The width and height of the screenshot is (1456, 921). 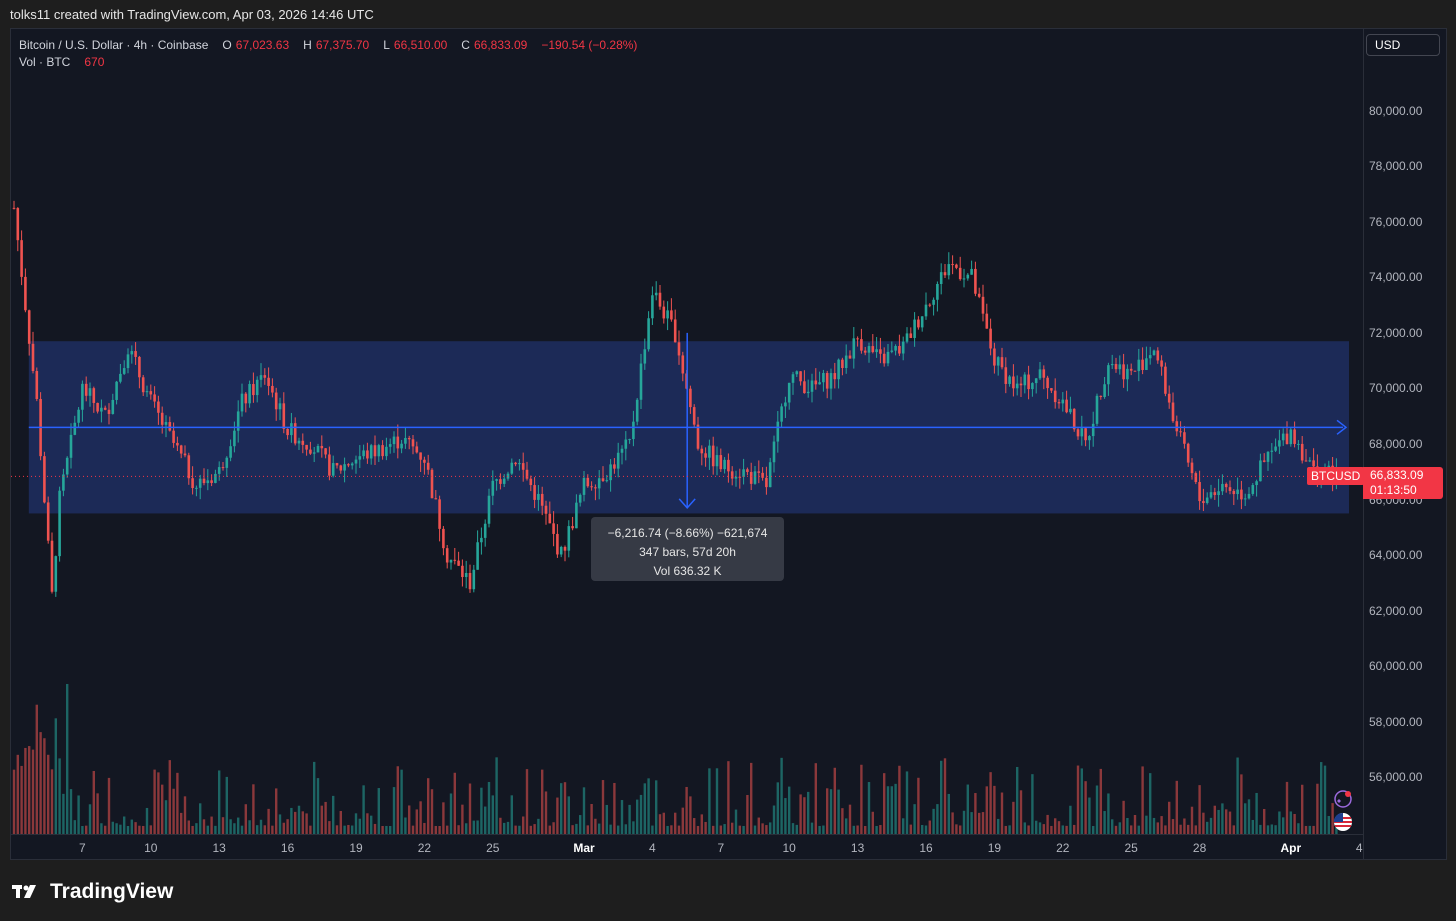 I want to click on sparkle-icon, so click(x=1343, y=799).